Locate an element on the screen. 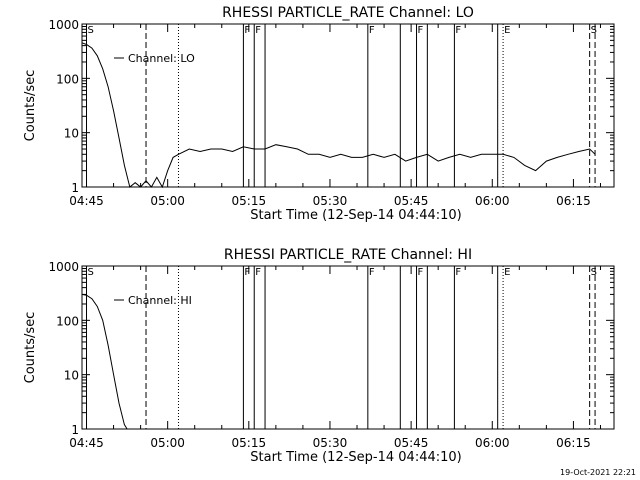 Image resolution: width=640 pixels, height=480 pixels. footer-date: 19-Oct-2021 22:21 is located at coordinates (598, 472).